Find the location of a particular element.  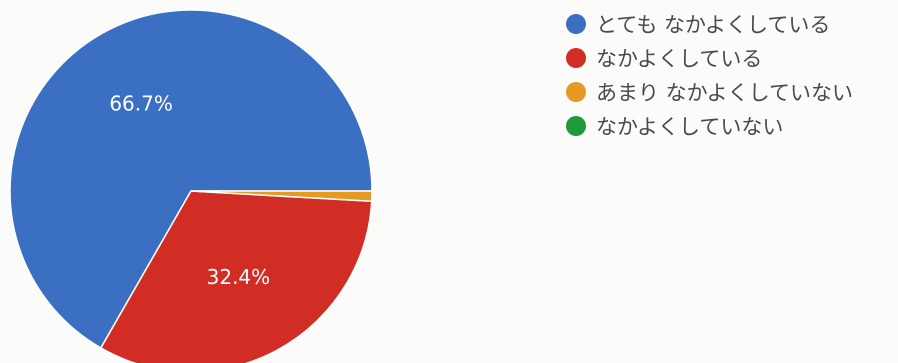

legend-item-2: あまり なかよくしていない is located at coordinates (709, 92).